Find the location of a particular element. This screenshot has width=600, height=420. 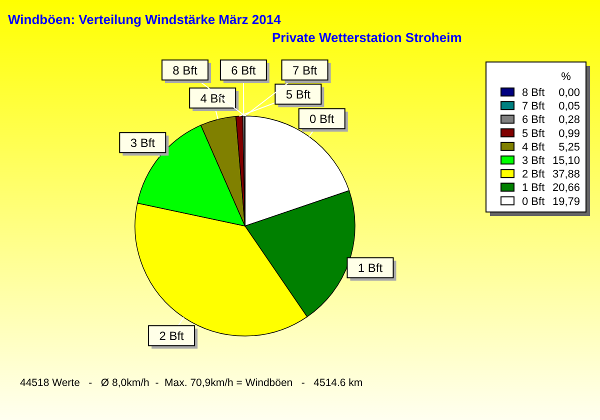

data-label: 0,99 is located at coordinates (569, 134).